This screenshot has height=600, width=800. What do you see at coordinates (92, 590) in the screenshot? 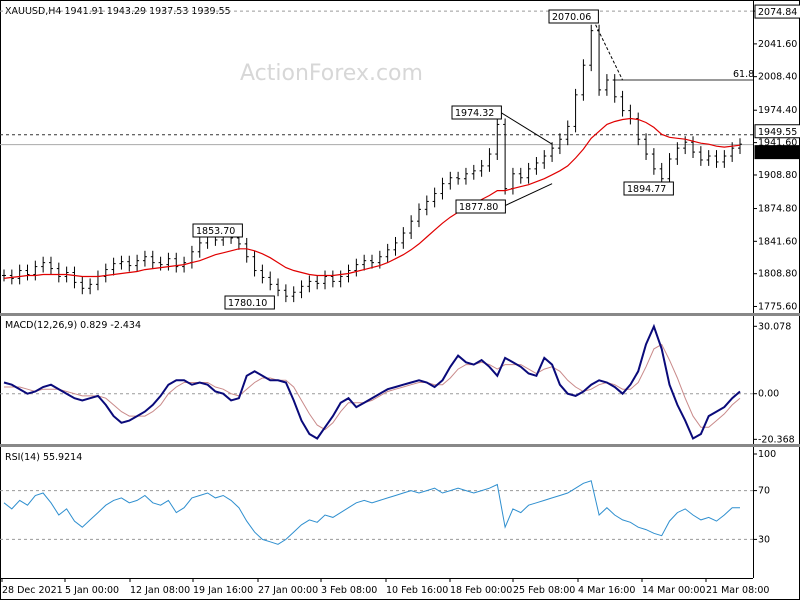
I see `time-tick-label: 5 Jan 00:00` at bounding box center [92, 590].